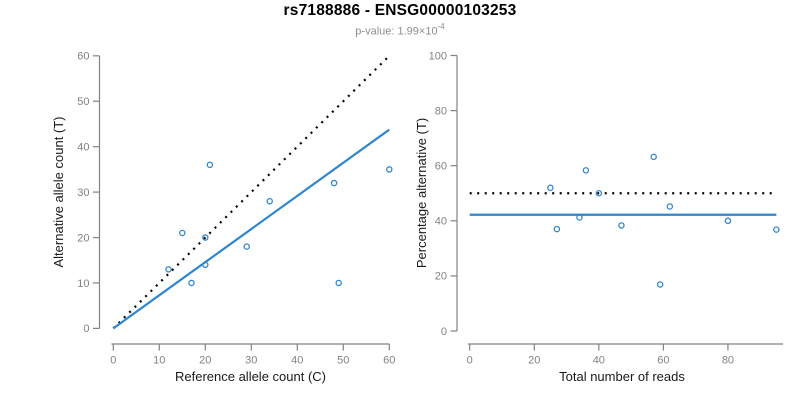  Describe the element at coordinates (58, 191) in the screenshot. I see `y-axis-title: Alternative allele count (T)` at that location.